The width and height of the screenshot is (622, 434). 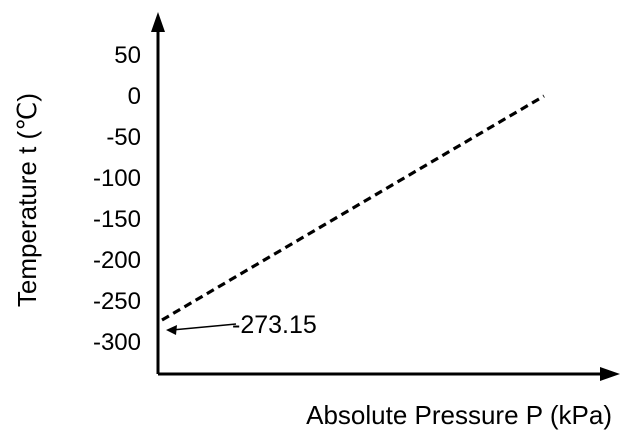 What do you see at coordinates (459, 415) in the screenshot?
I see `x-axis-label: Absolute Pressure P (kPa)` at bounding box center [459, 415].